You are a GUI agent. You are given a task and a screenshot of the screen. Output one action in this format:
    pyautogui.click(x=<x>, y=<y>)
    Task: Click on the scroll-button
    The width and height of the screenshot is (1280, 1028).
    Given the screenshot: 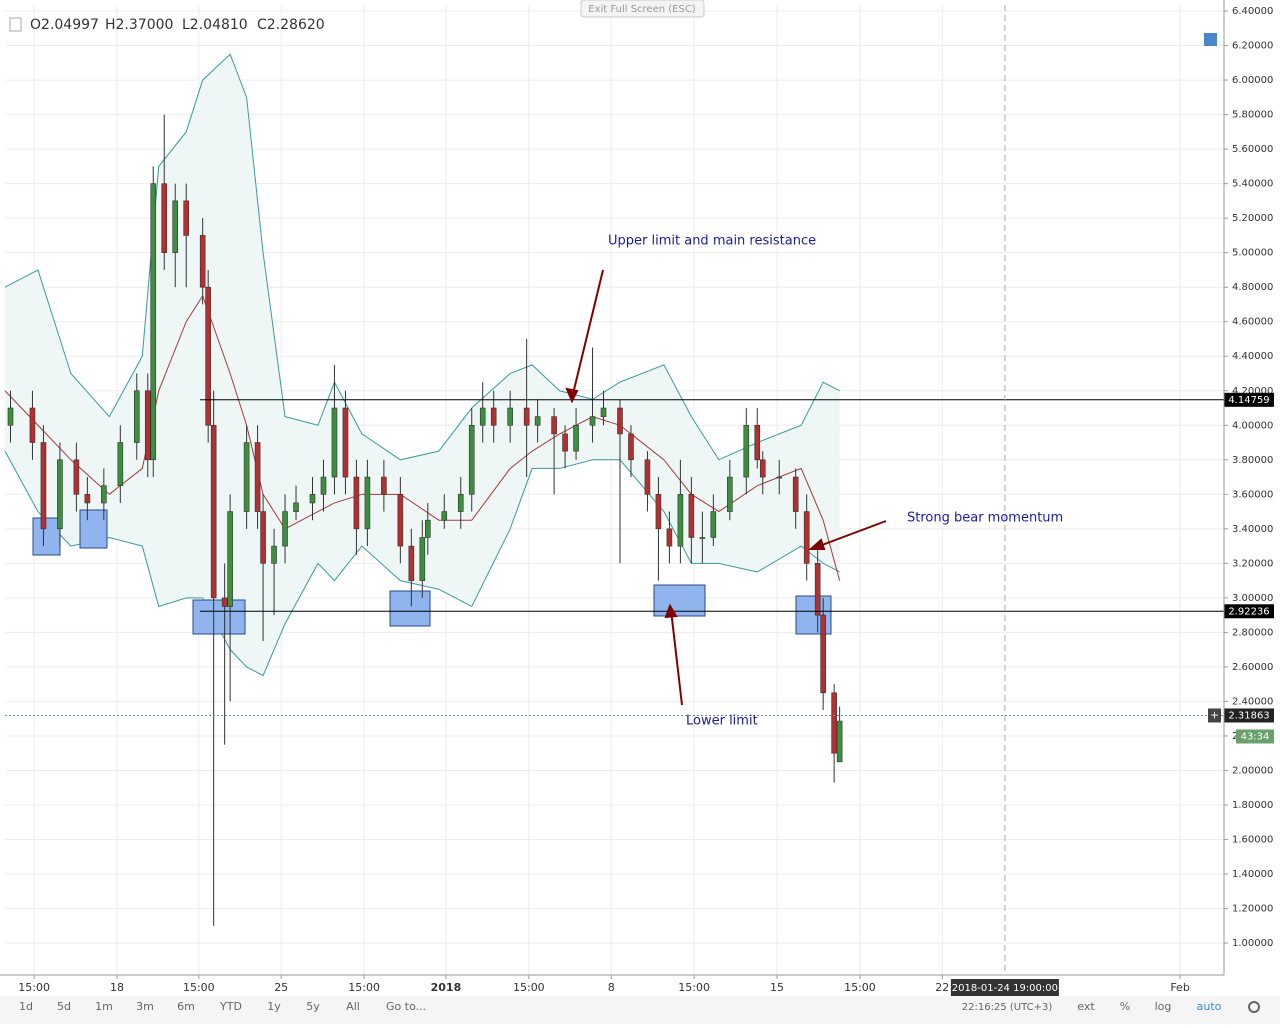 What is the action you would take?
    pyautogui.click(x=1210, y=39)
    